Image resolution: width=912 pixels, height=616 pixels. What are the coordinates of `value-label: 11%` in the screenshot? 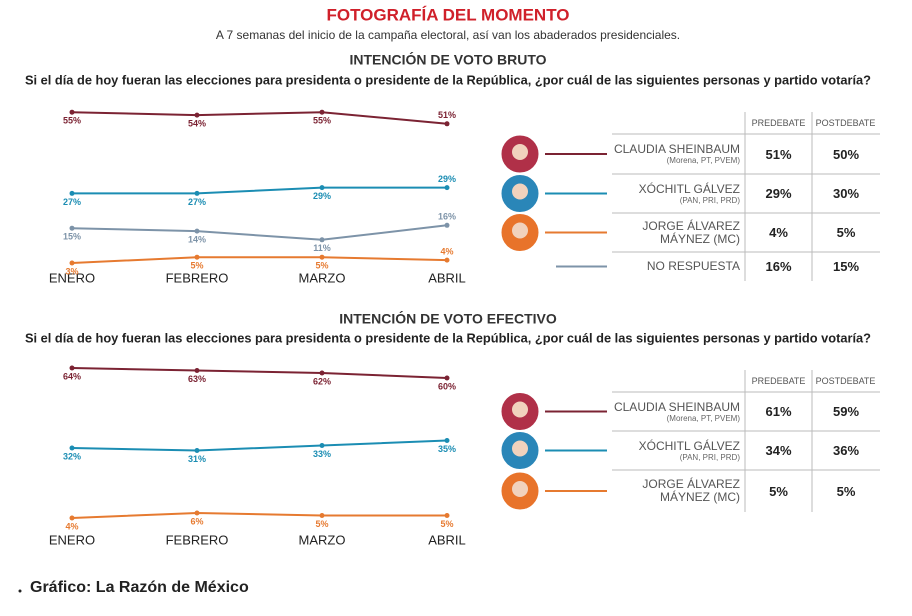 It's located at (322, 248).